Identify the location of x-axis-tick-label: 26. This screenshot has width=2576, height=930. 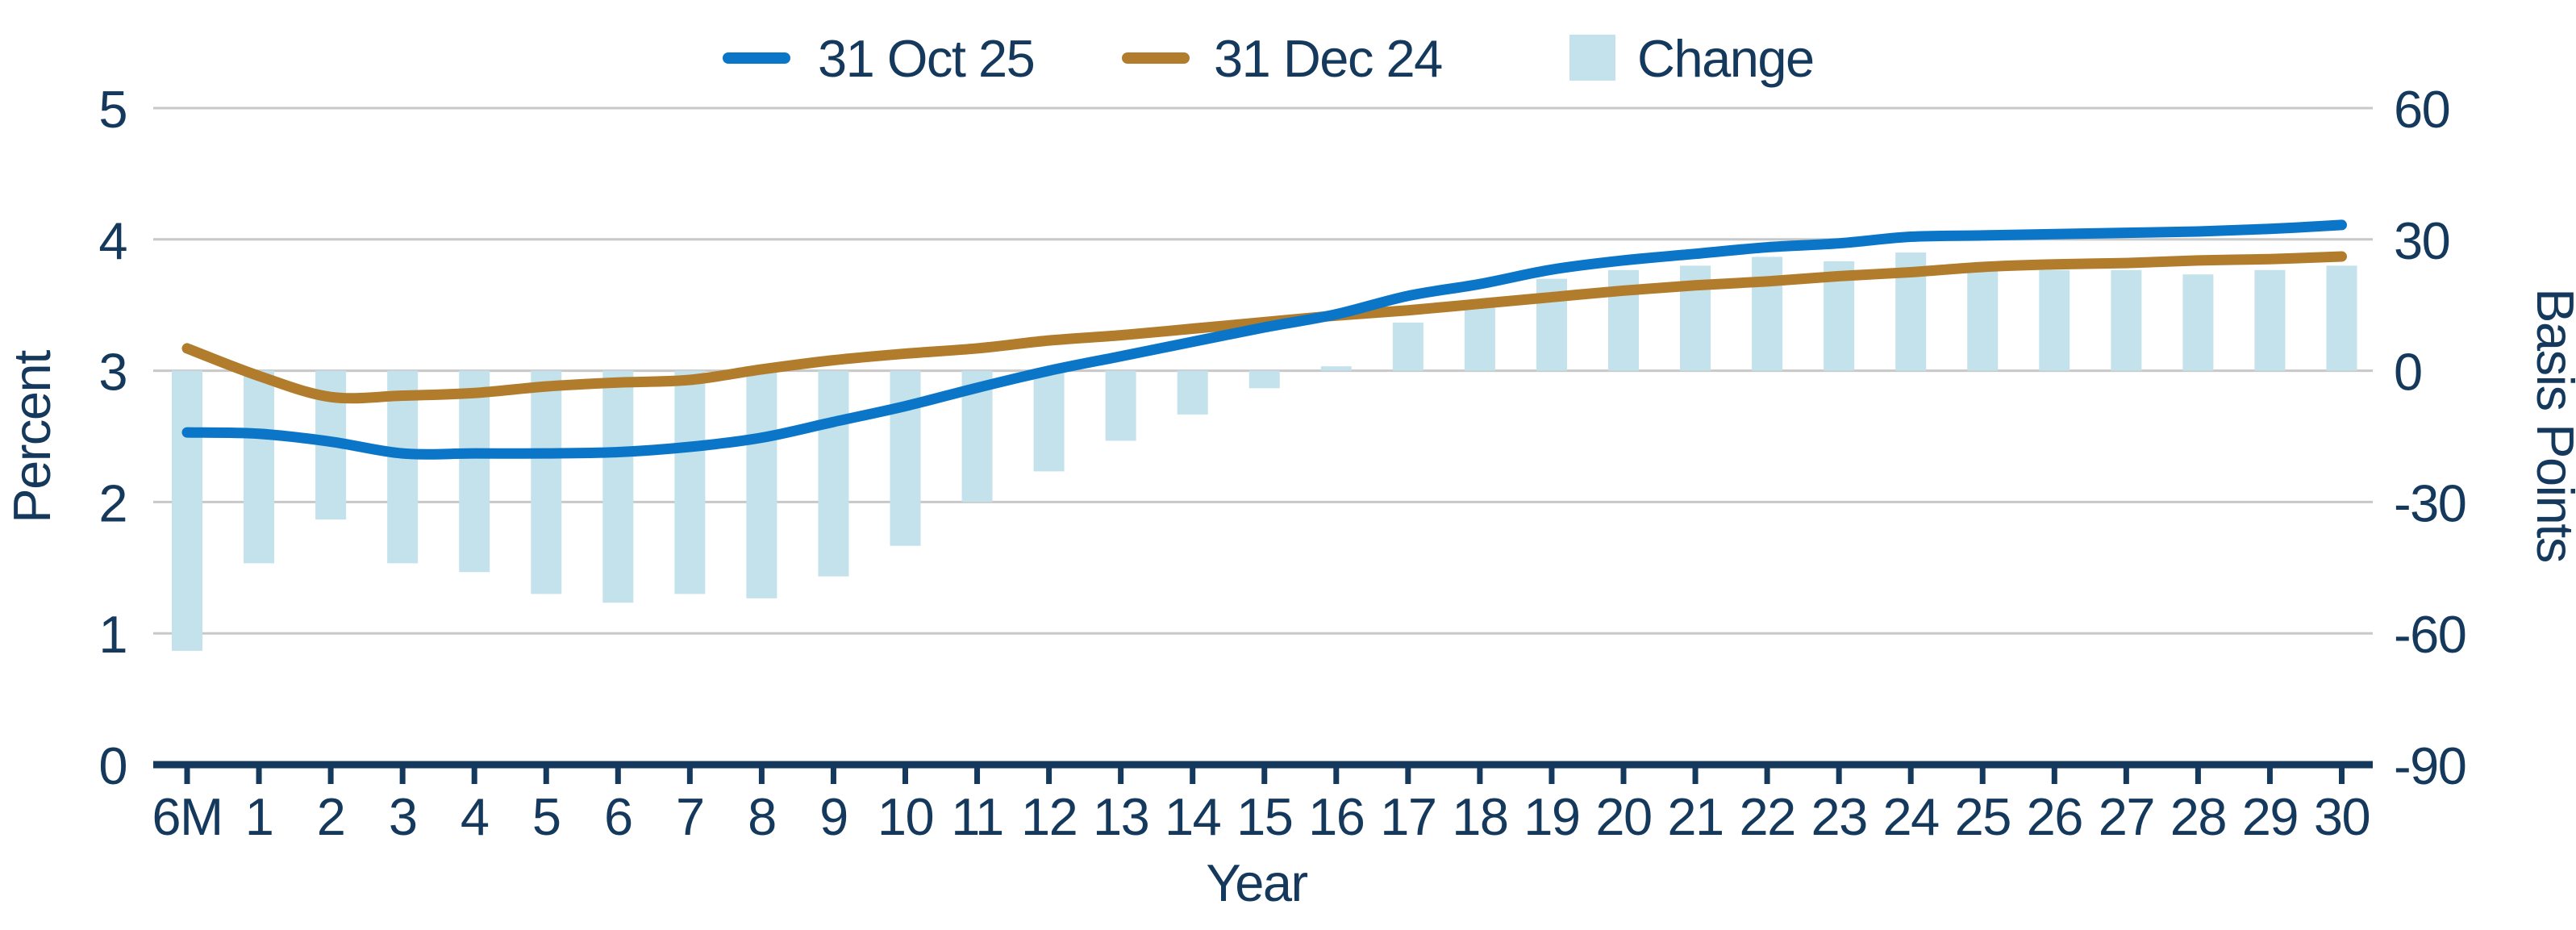
(2054, 816).